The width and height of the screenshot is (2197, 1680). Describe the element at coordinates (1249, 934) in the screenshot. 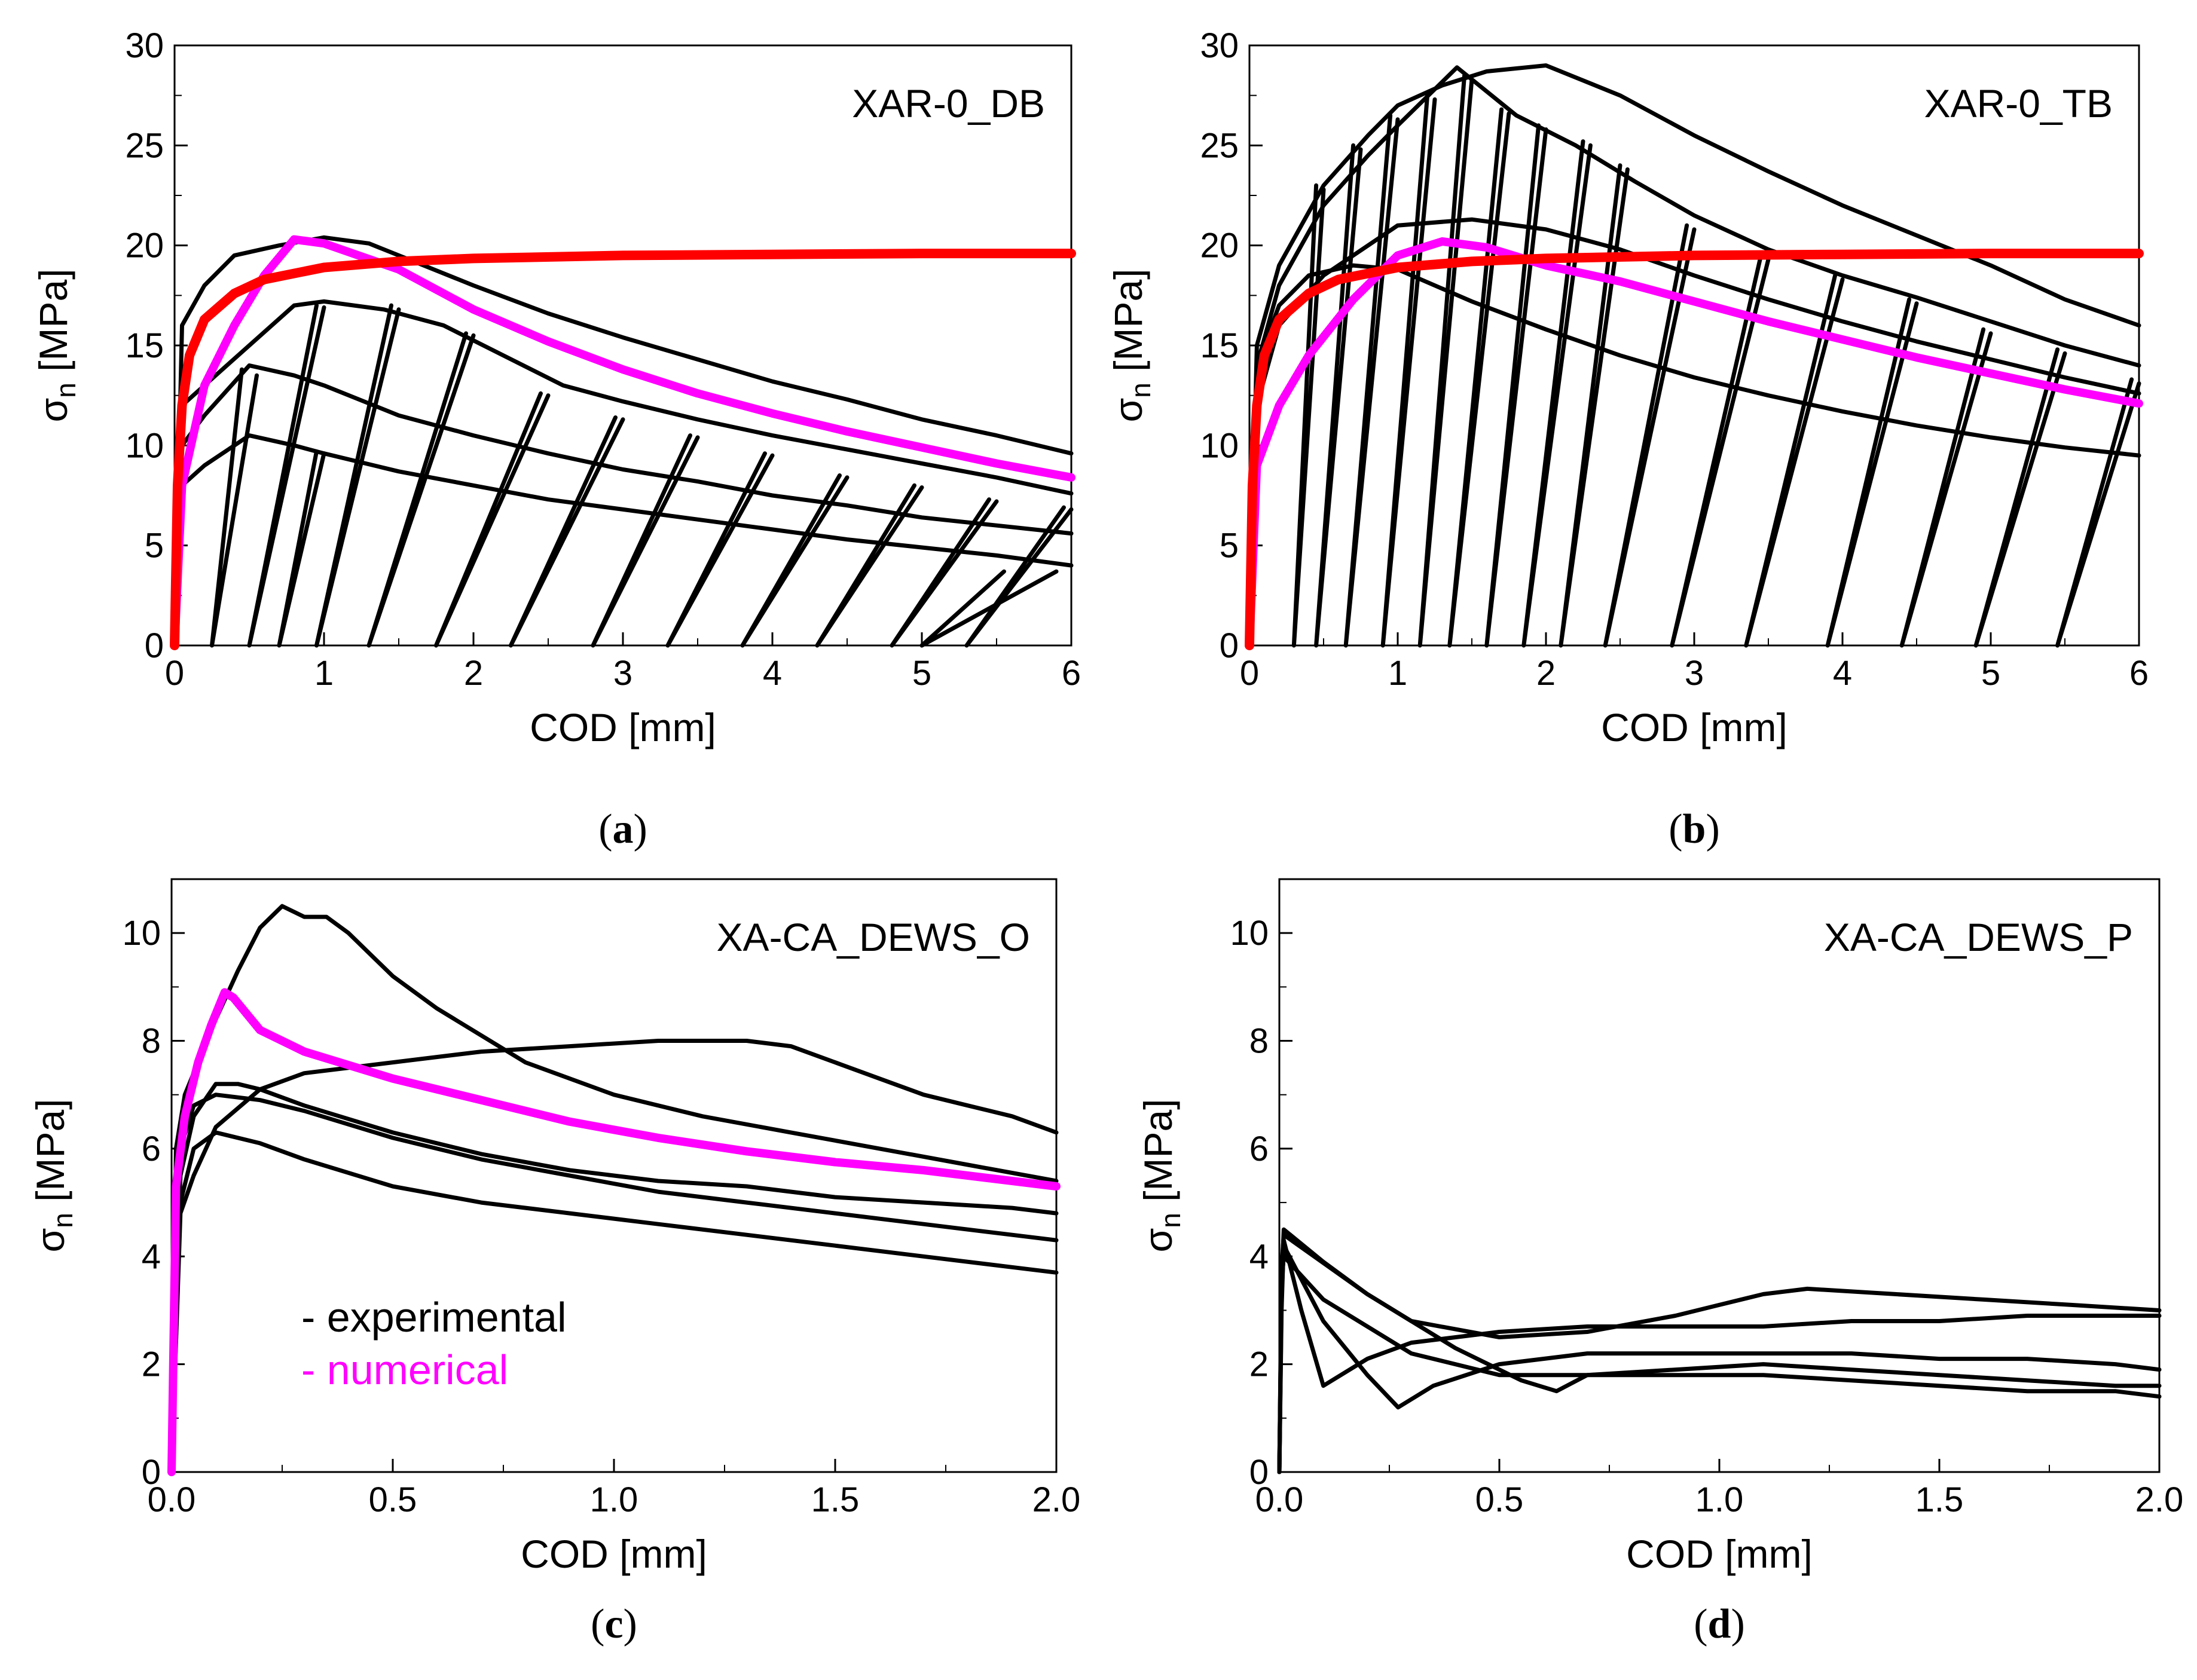

I see `y-tick-label-d-5: 10` at that location.